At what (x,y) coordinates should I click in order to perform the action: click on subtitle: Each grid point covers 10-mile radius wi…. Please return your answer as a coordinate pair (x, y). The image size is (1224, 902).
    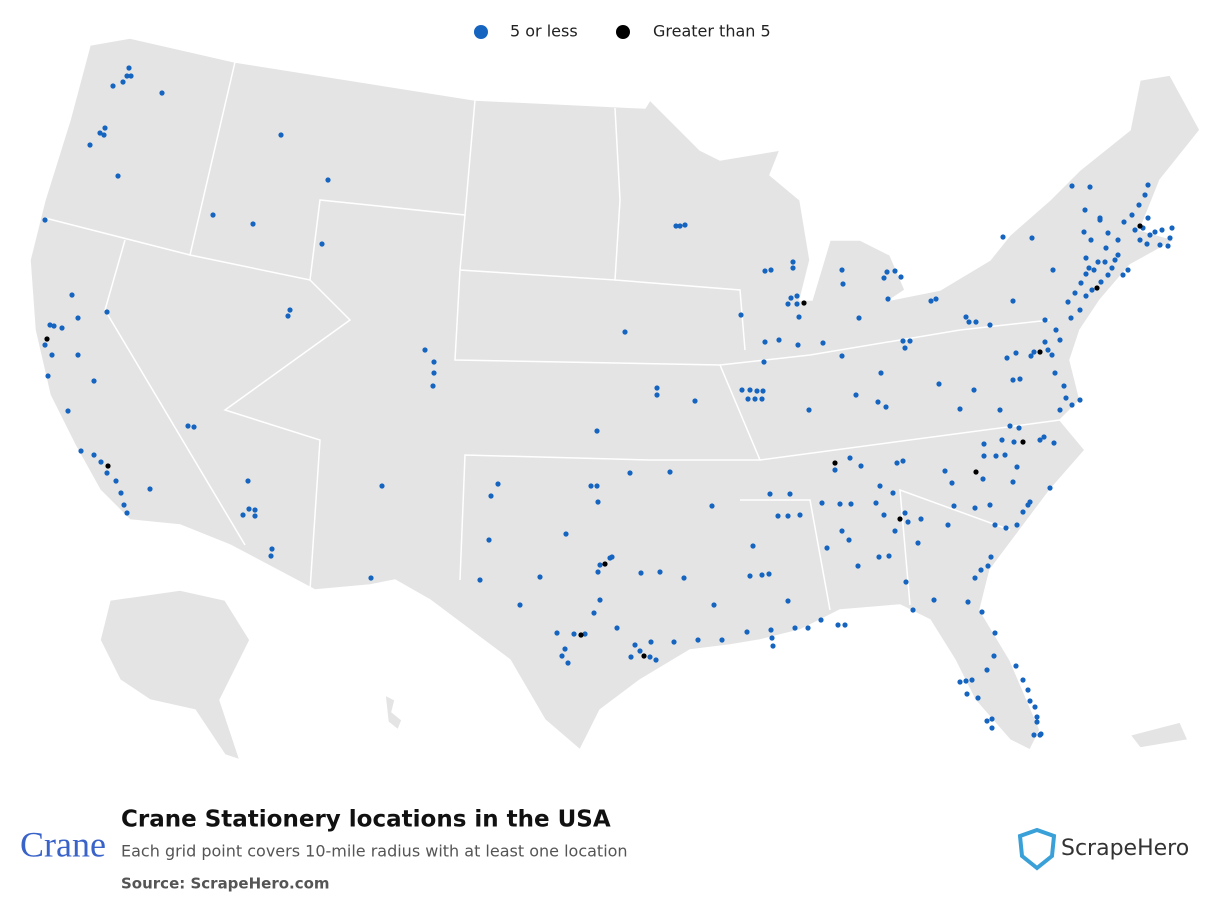
    Looking at the image, I should click on (374, 851).